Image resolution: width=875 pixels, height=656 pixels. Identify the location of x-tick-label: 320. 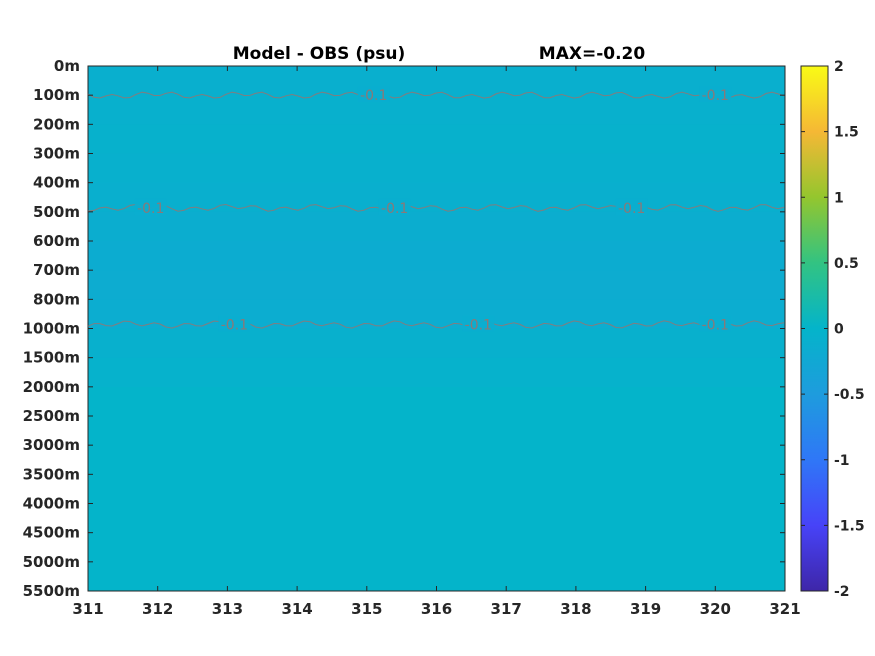
(715, 609).